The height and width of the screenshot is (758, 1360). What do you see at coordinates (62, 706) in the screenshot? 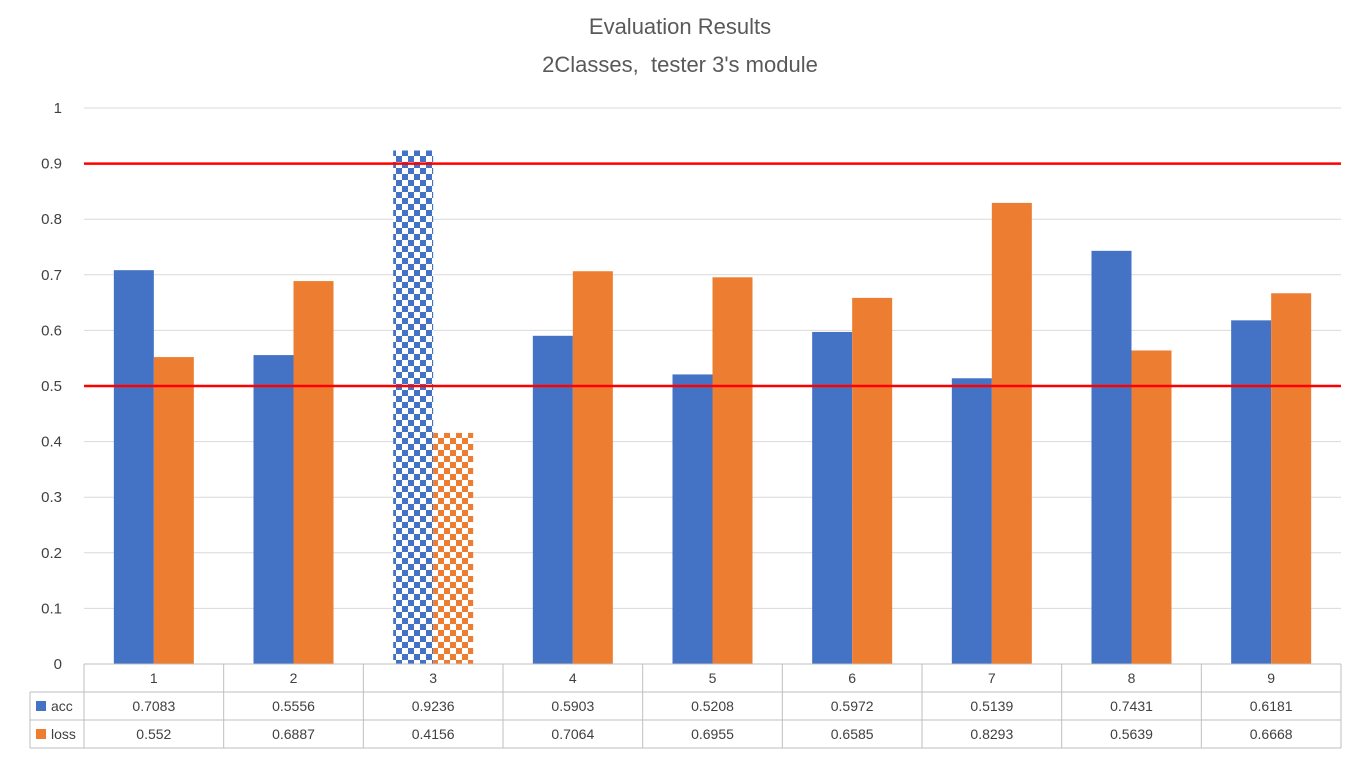
I see `legend-label-acc: acc` at bounding box center [62, 706].